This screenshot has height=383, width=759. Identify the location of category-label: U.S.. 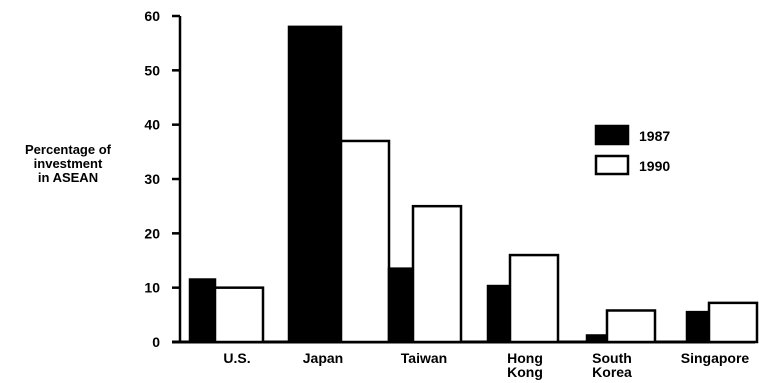
(236, 358).